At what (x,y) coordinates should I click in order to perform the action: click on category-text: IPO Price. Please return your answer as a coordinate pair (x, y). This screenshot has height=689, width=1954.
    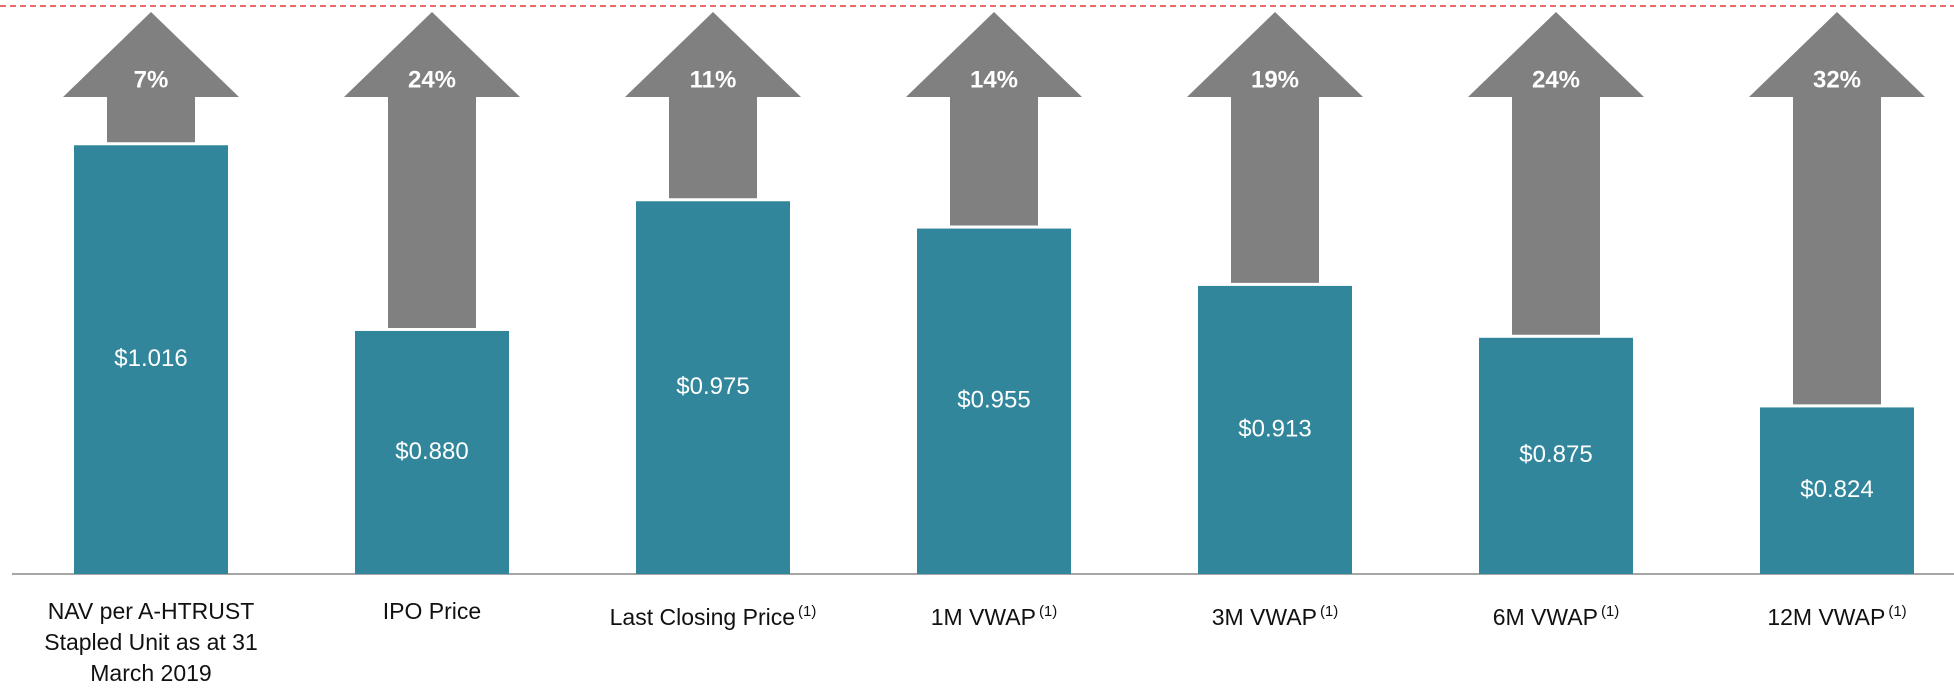
    Looking at the image, I should click on (432, 611).